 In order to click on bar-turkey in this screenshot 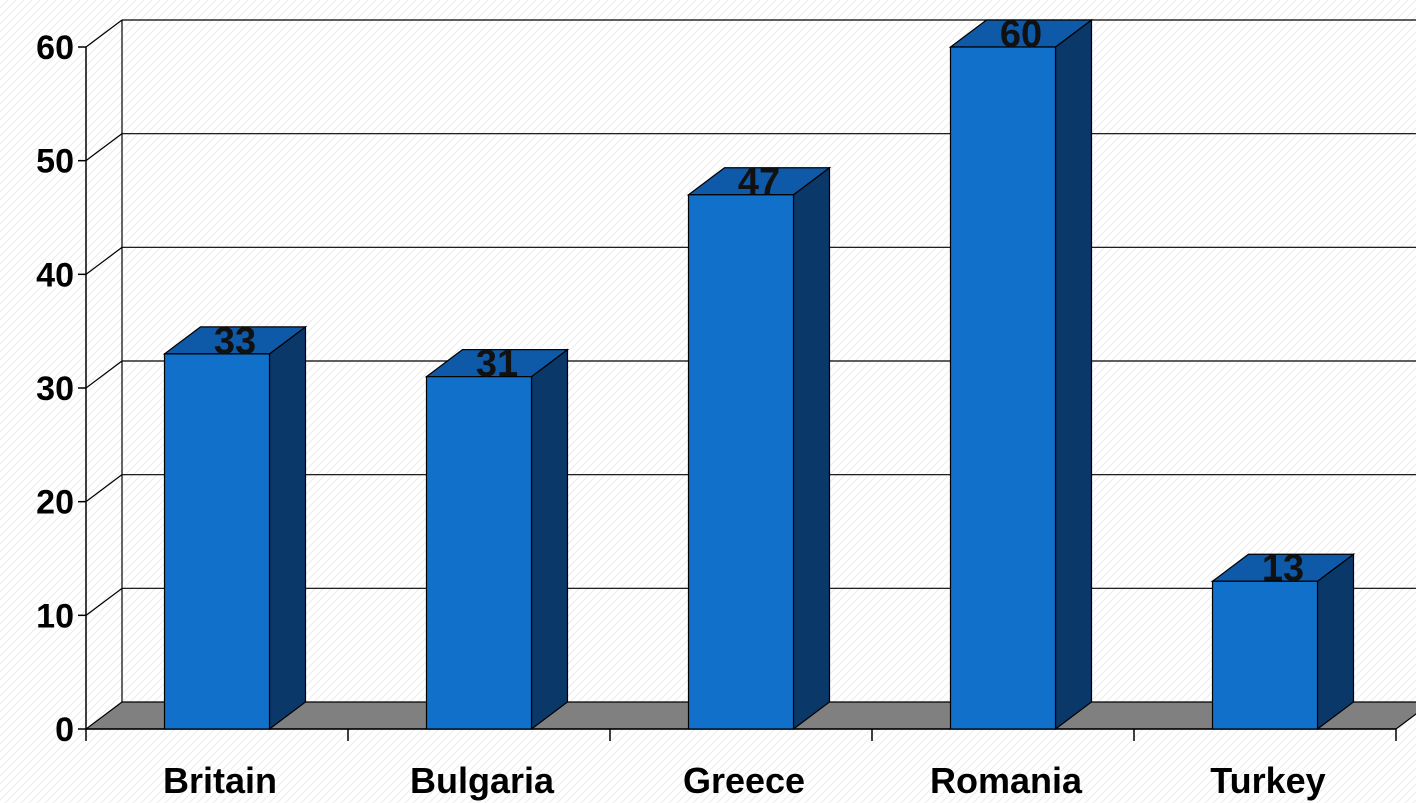, I will do `click(1283, 642)`.